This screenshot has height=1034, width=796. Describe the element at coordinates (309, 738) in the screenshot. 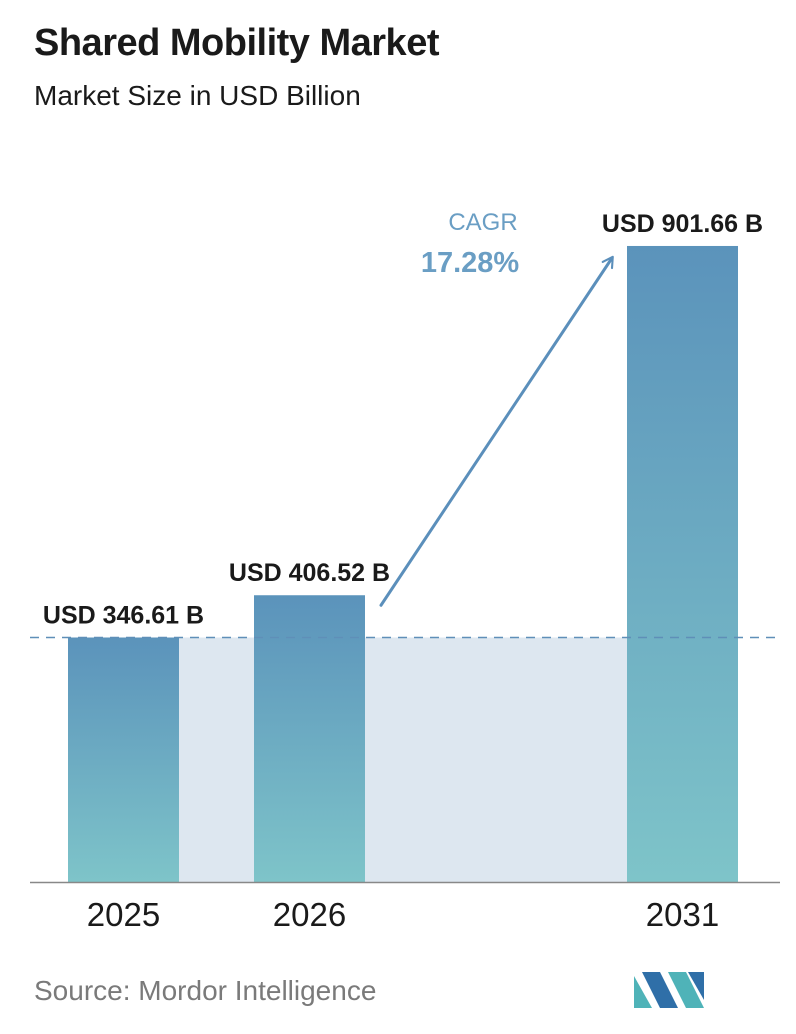

I see `bar-2026` at that location.